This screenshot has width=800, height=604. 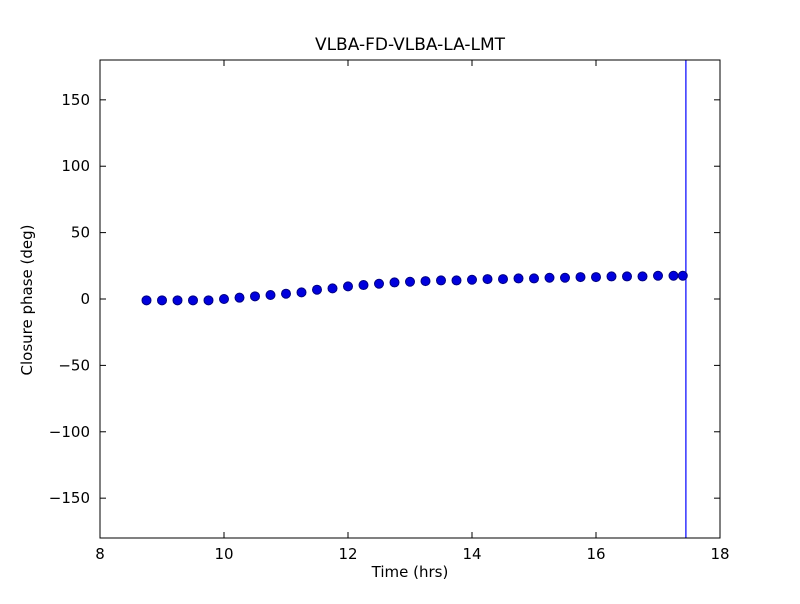 What do you see at coordinates (75, 166) in the screenshot?
I see `y-tick-label: 100` at bounding box center [75, 166].